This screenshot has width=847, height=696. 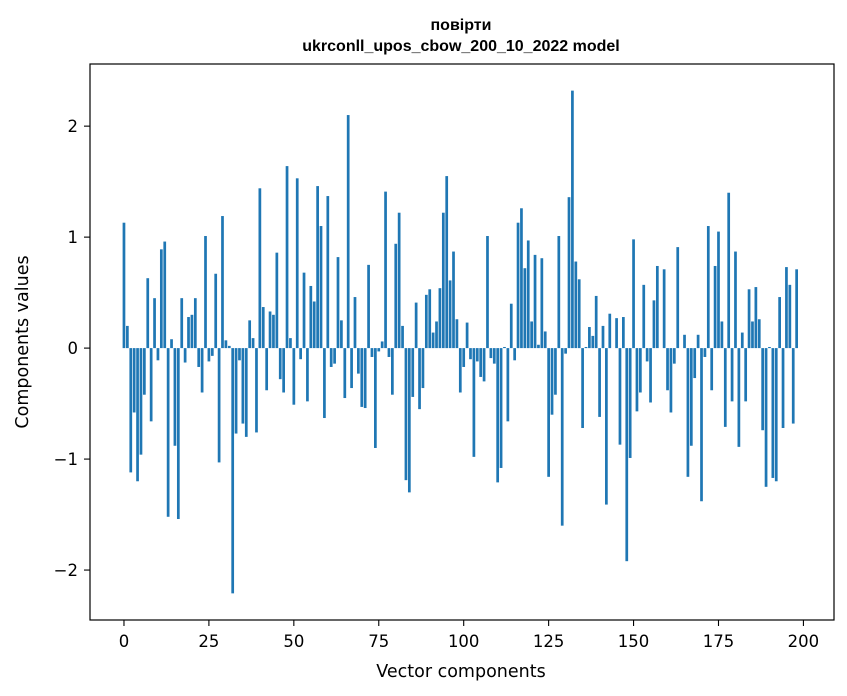 I want to click on chart-subtitle: ukrconll_upos_cbow_200_10_2022 model, so click(x=460, y=46).